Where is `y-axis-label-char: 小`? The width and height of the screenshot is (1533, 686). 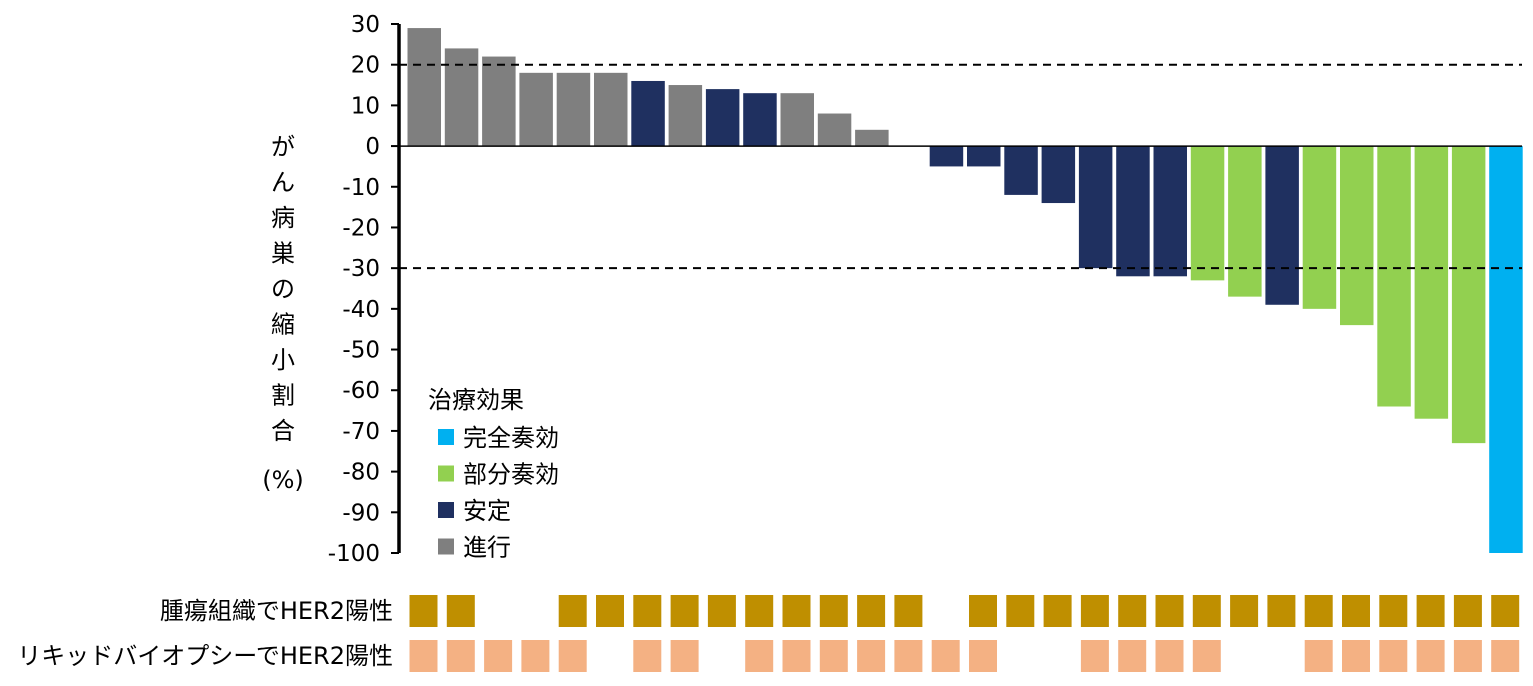 y-axis-label-char: 小 is located at coordinates (283, 360).